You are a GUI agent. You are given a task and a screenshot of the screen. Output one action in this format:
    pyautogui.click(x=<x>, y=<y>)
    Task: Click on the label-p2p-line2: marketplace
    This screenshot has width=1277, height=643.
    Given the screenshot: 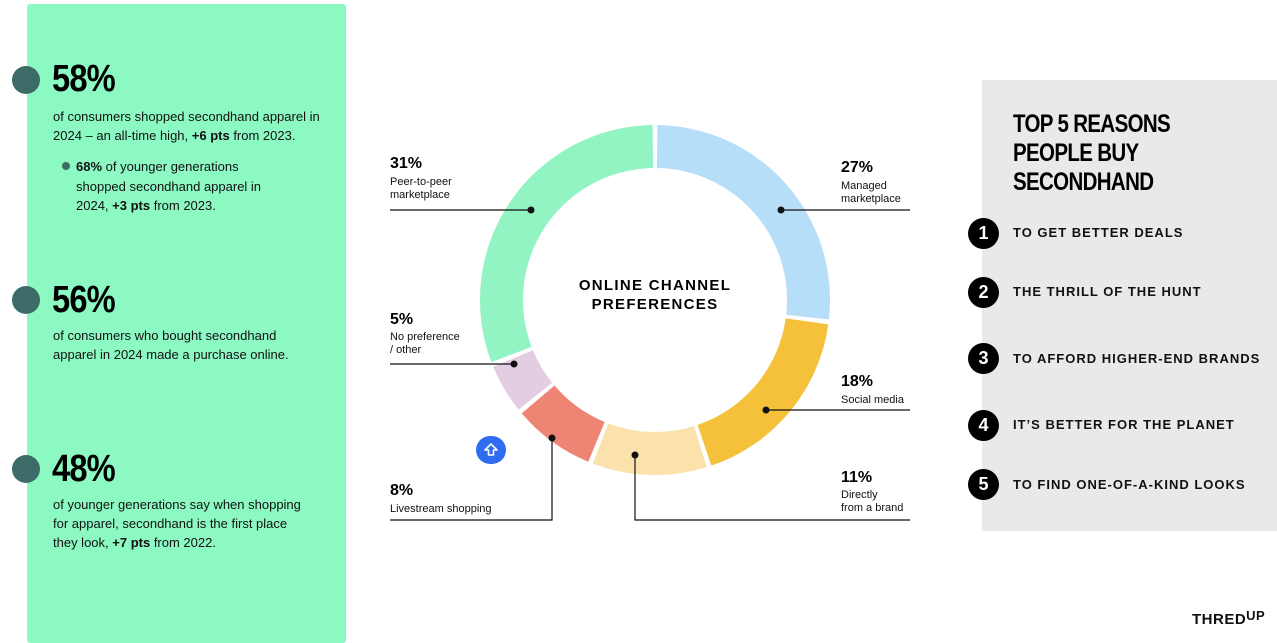 What is the action you would take?
    pyautogui.click(x=420, y=195)
    